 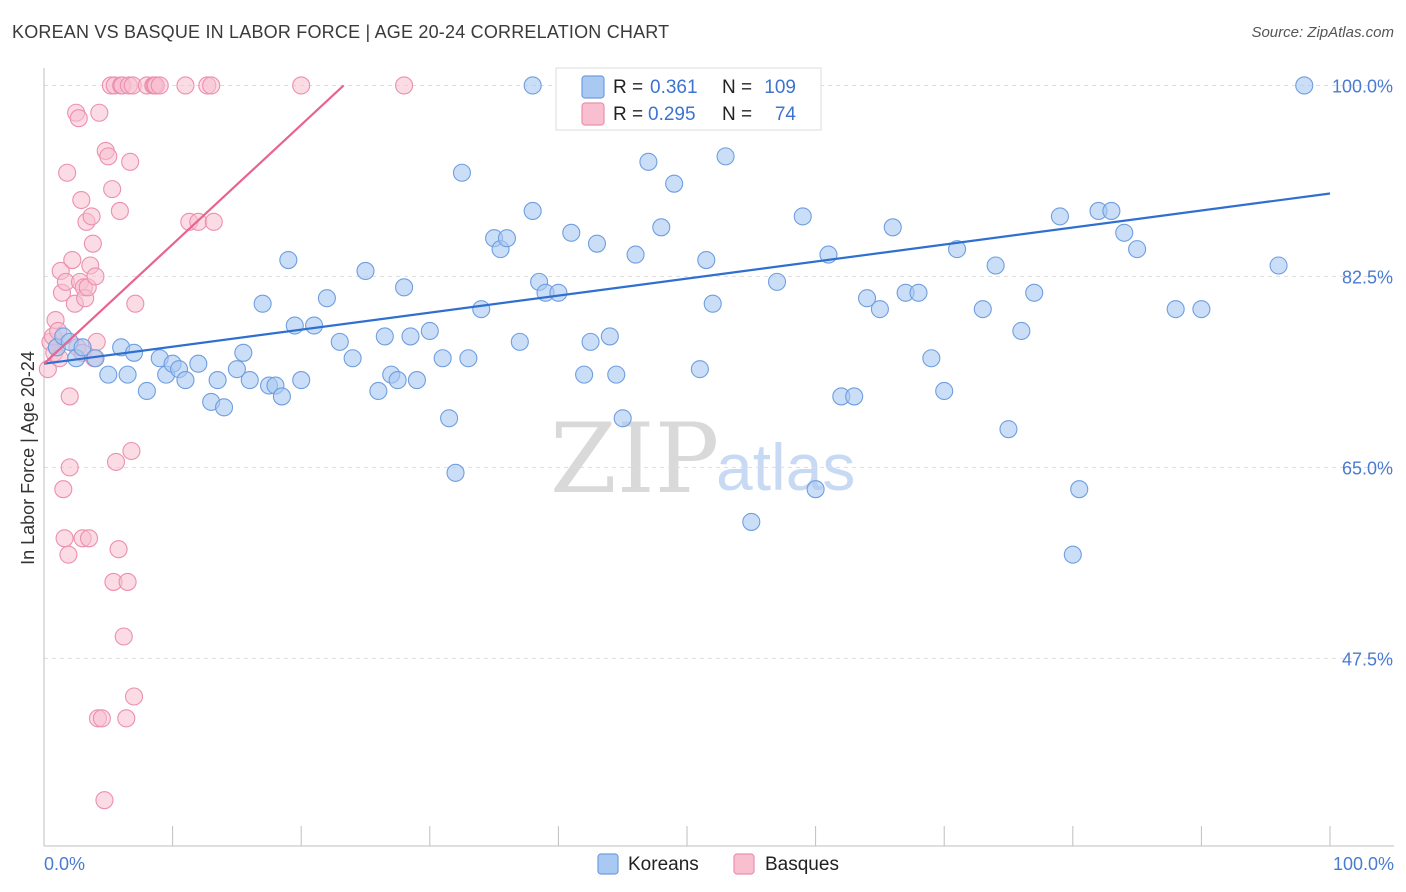 What do you see at coordinates (744, 864) in the screenshot?
I see `bottom-legend-swatch-basques` at bounding box center [744, 864].